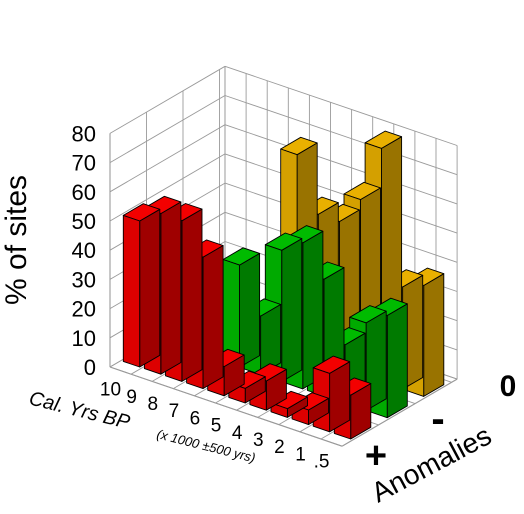 The height and width of the screenshot is (514, 524). I want to click on z-axis-line, so click(399, 412).